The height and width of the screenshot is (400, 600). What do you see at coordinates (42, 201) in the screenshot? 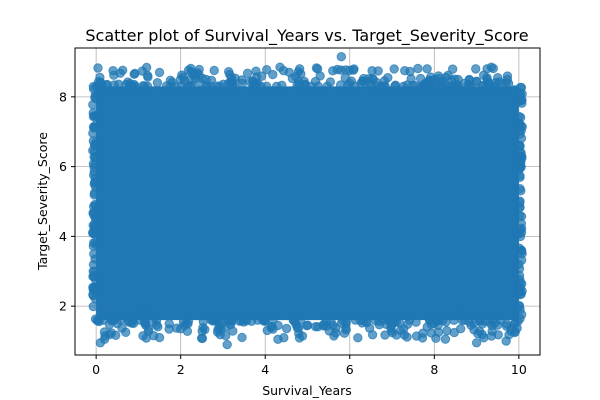
I see `y-axis-label: Target_Severity_Score` at bounding box center [42, 201].